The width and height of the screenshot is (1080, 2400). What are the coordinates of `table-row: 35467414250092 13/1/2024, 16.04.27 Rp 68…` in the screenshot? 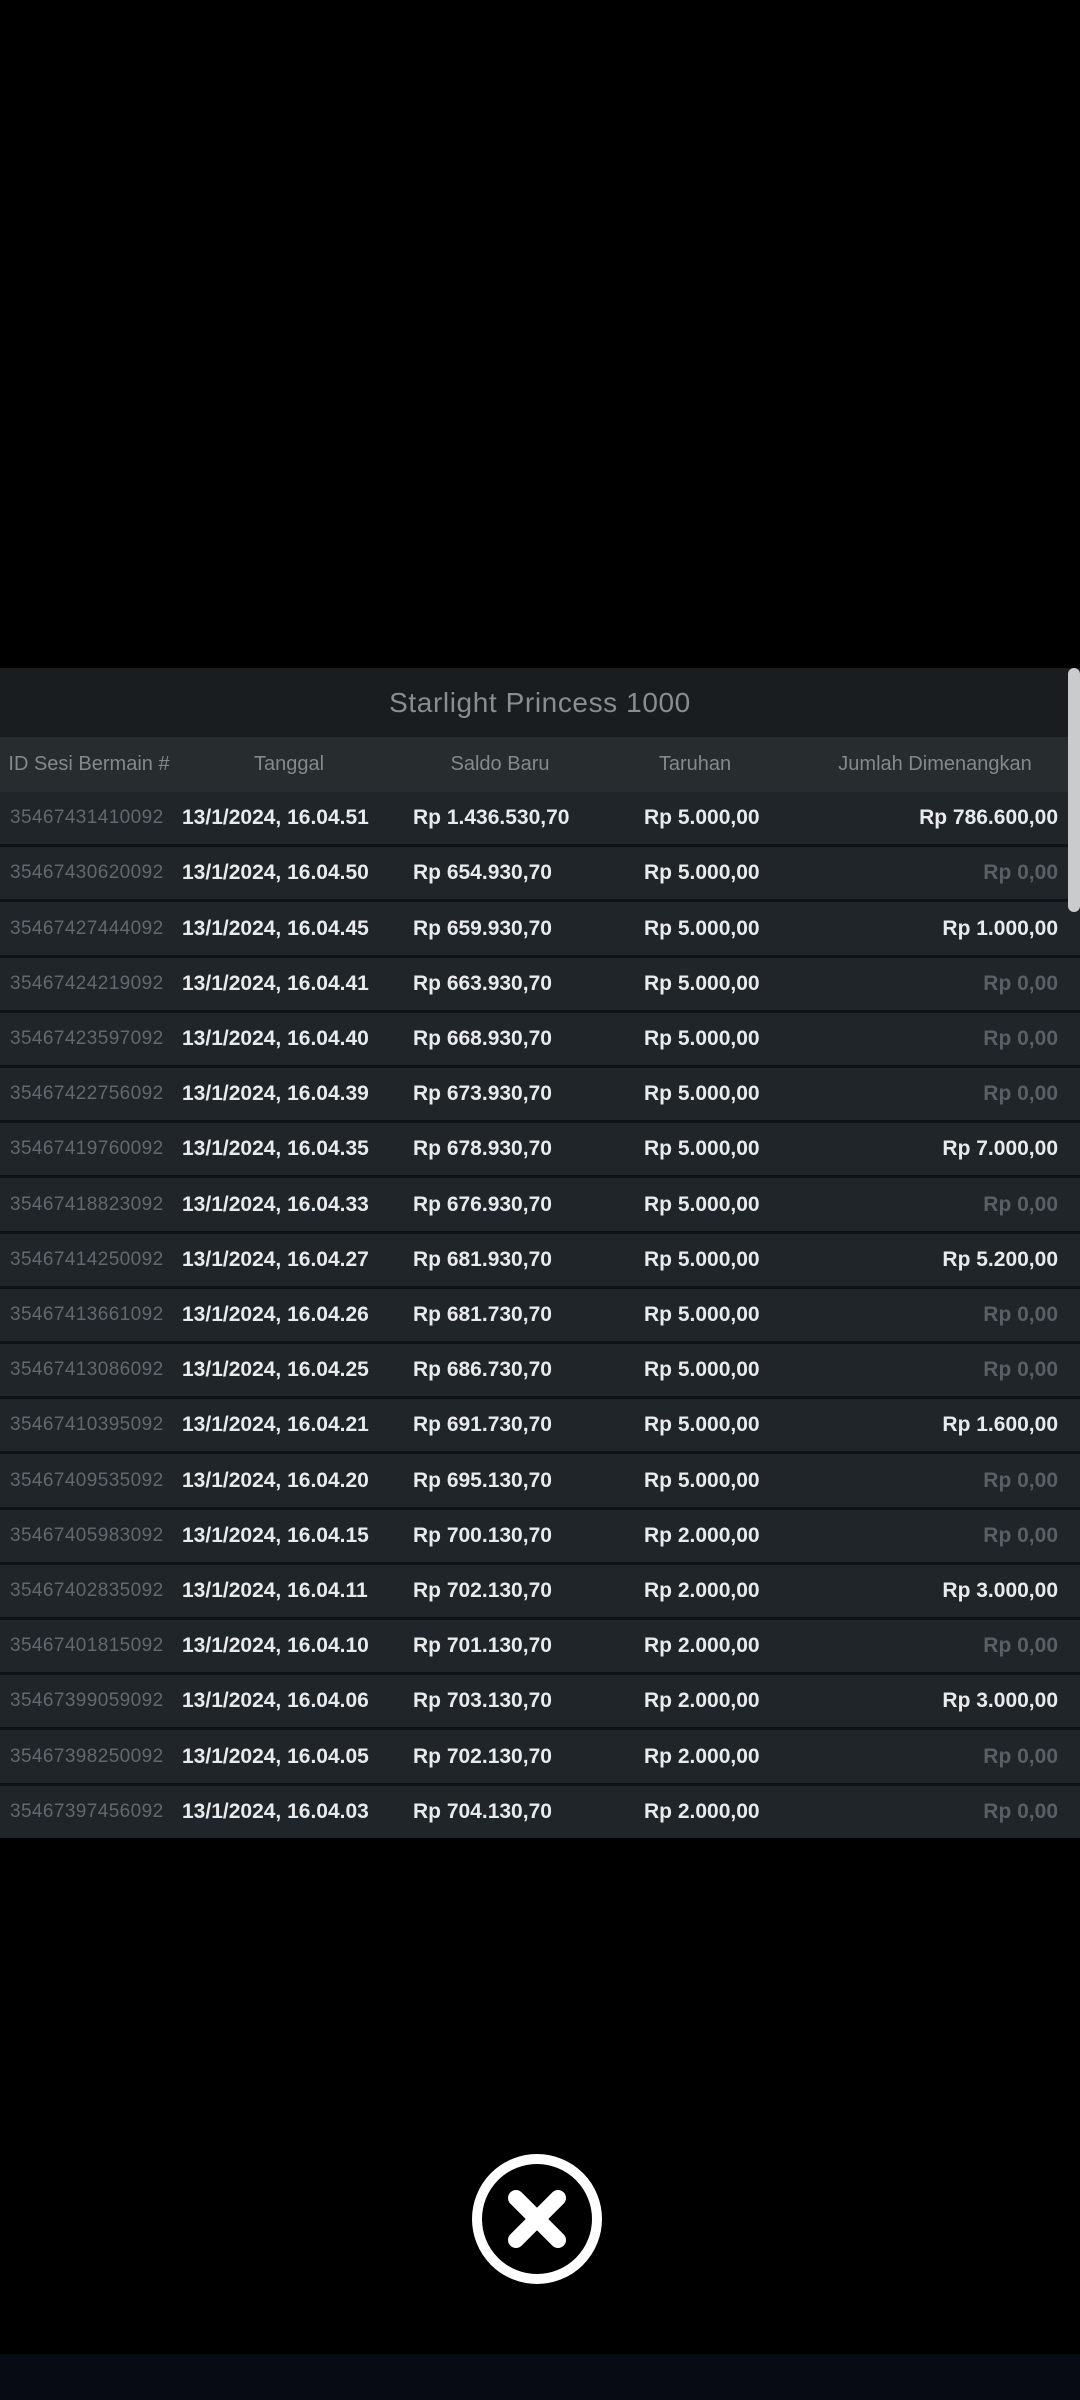 It's located at (540, 1261).